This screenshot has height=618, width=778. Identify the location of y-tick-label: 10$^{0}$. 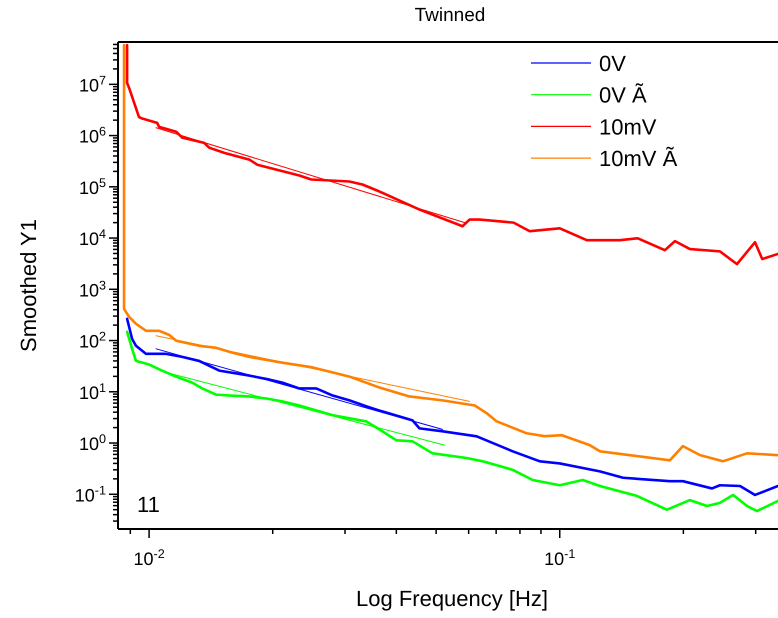
(92, 443).